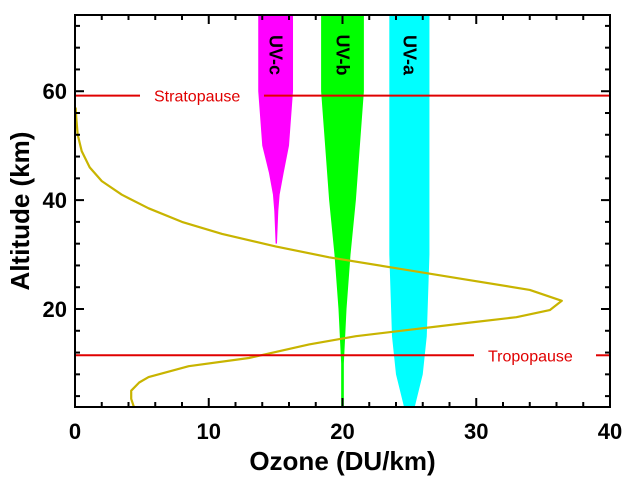 This screenshot has height=480, width=637. Describe the element at coordinates (409, 211) in the screenshot. I see `uv-band-uv-a` at that location.